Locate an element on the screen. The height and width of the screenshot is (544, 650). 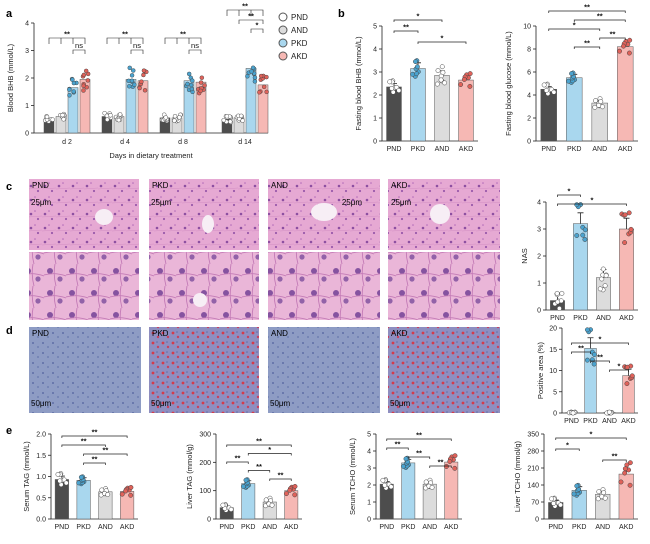
a-ytick-label: 1 is located at coordinates (27, 106).